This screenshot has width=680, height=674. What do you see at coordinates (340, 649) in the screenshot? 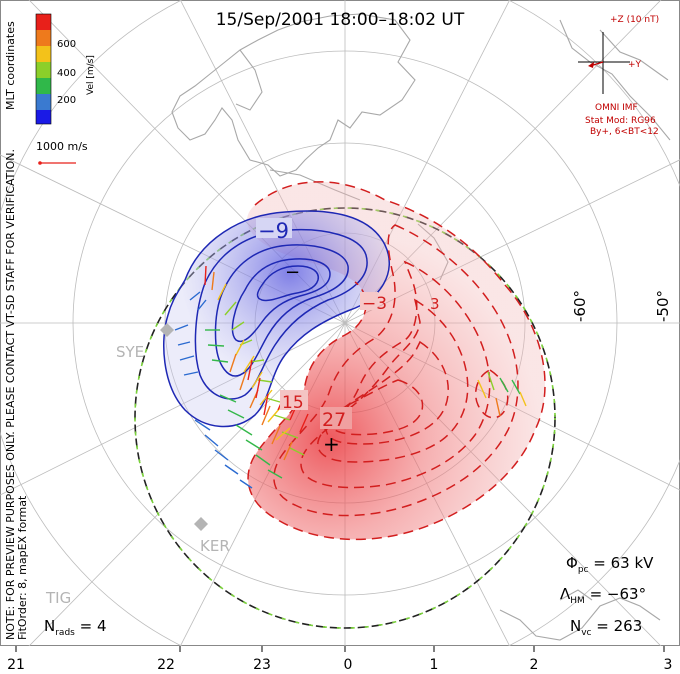
I see `mlt-axis` at bounding box center [340, 649].